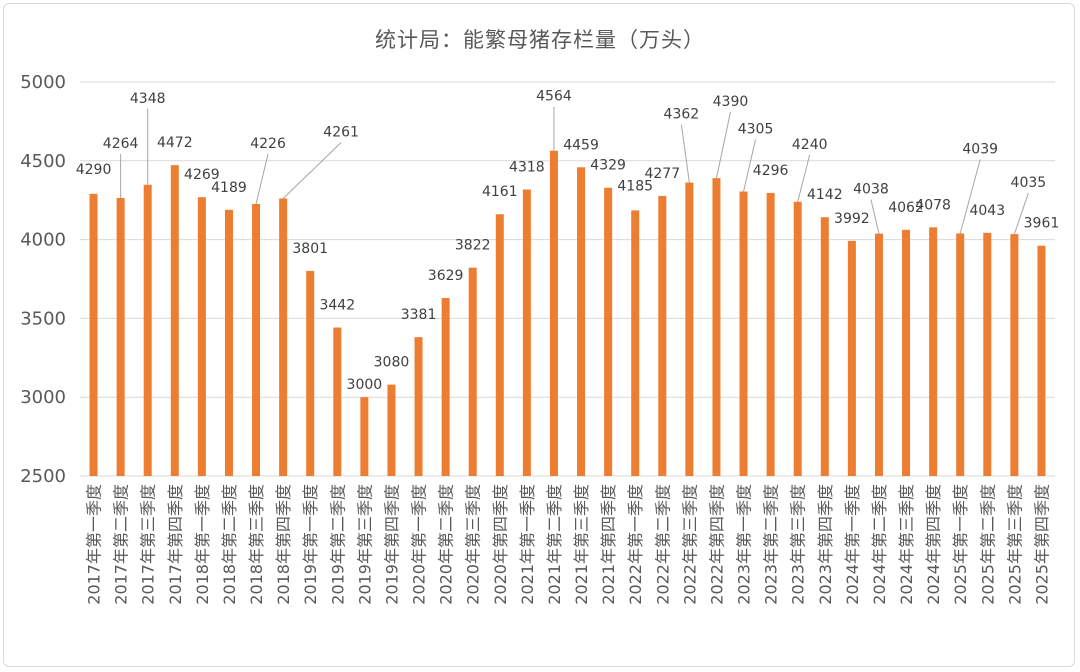  Describe the element at coordinates (540, 40) in the screenshot. I see `chart-title: 统计局：能繁母猪存栏量（万头）` at that location.